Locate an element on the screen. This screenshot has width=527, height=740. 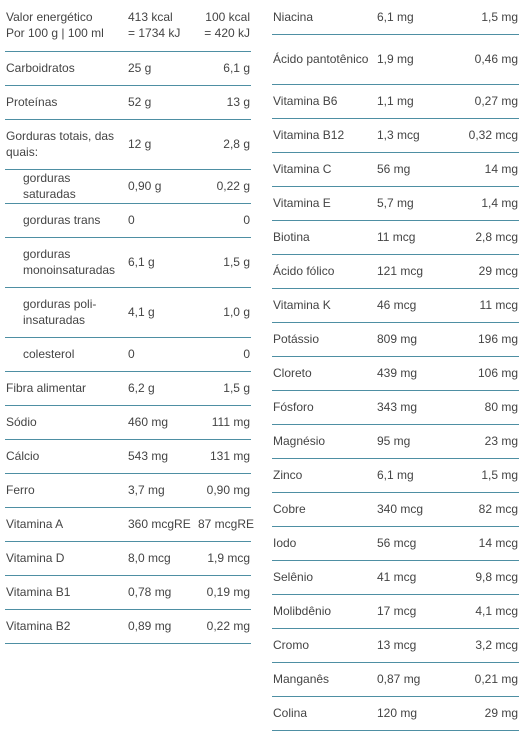
energy-per-100g: 413 kcal = 1734 kJ is located at coordinates (162, 26).